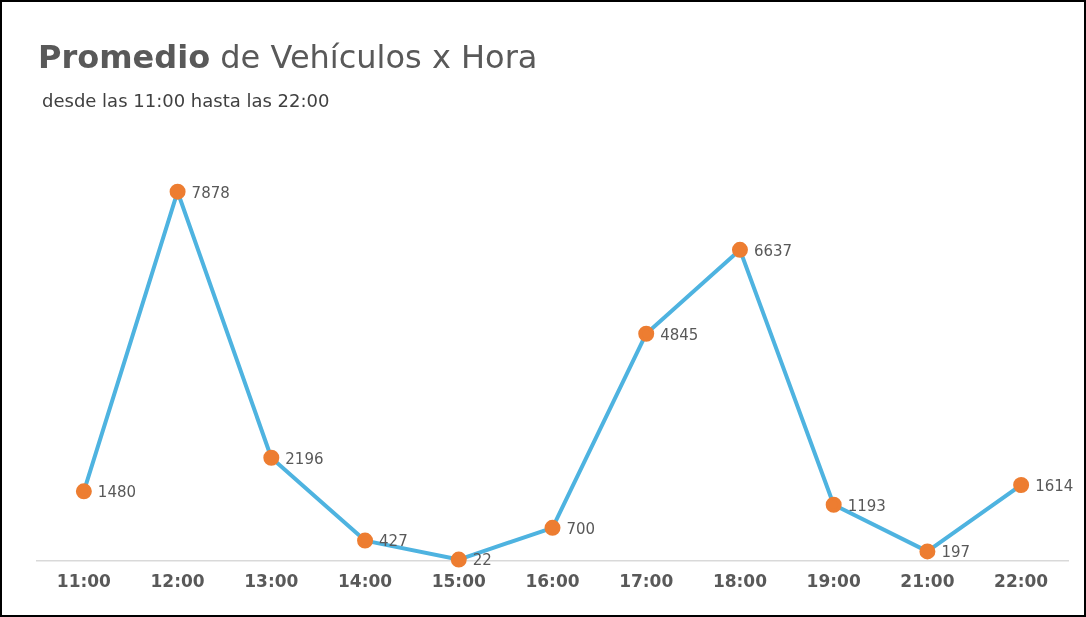 Image resolution: width=1086 pixels, height=617 pixels. Describe the element at coordinates (679, 334) in the screenshot. I see `data-label: 4845` at that location.